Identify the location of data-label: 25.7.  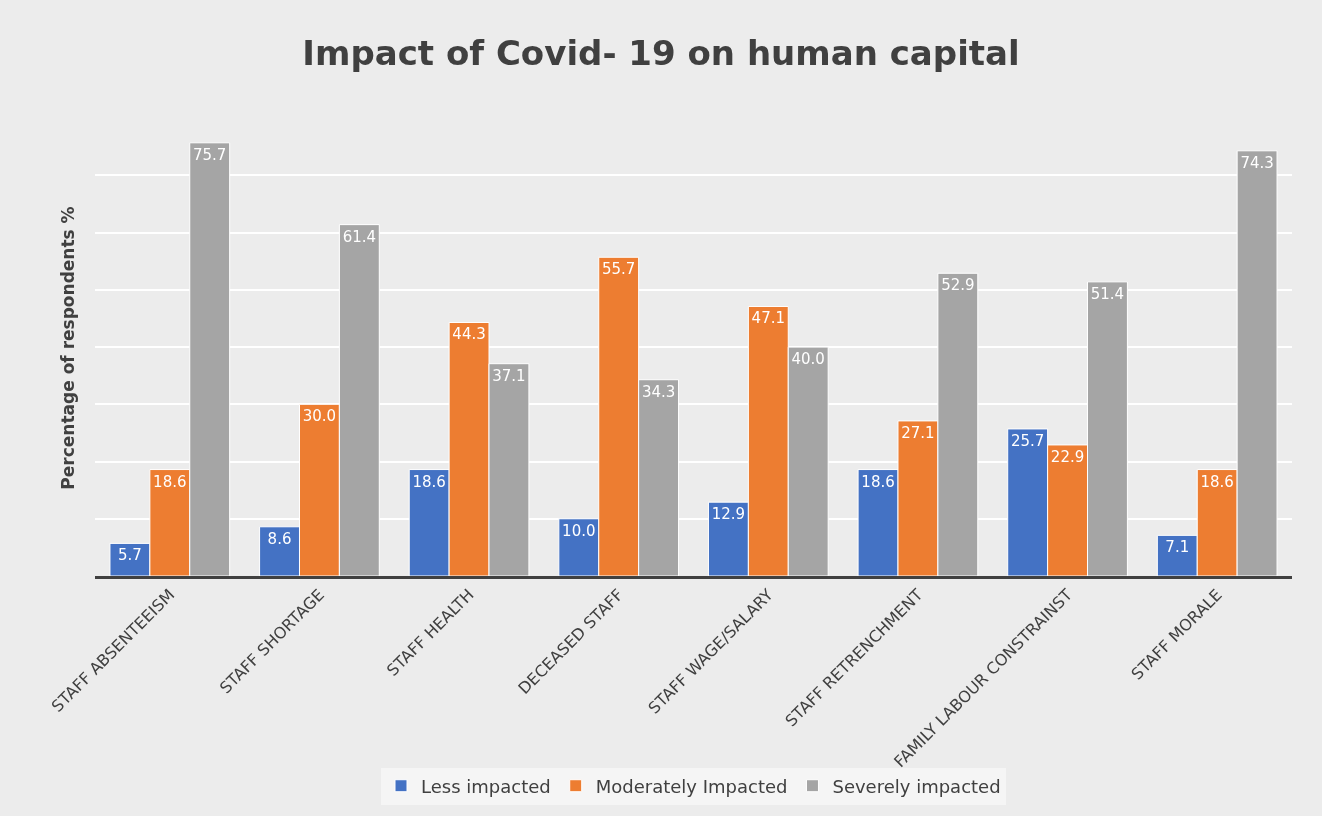
(1027, 440).